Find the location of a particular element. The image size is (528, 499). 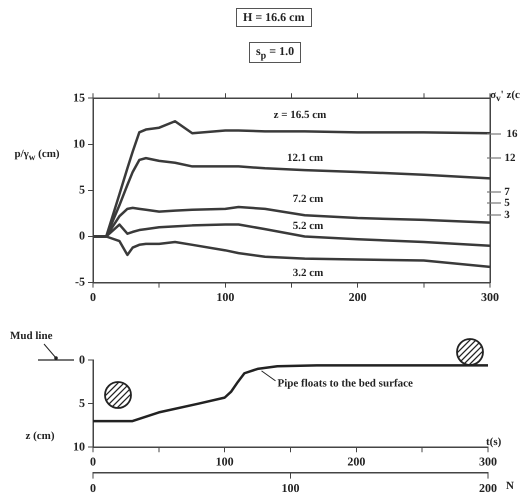

text: 5 is located at coordinates (507, 203).